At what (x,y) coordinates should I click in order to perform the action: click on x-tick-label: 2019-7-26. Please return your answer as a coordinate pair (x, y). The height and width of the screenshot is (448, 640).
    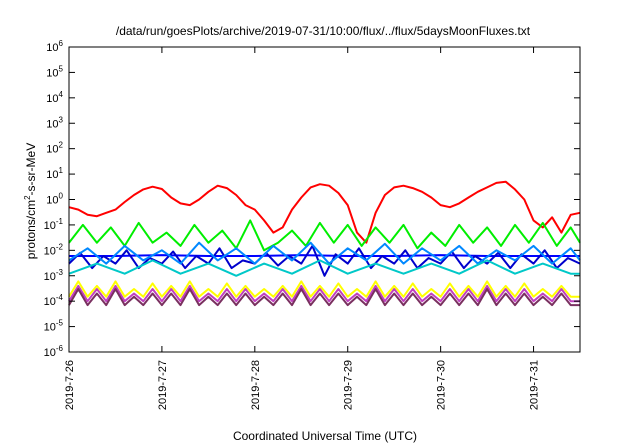
    Looking at the image, I should click on (70, 385).